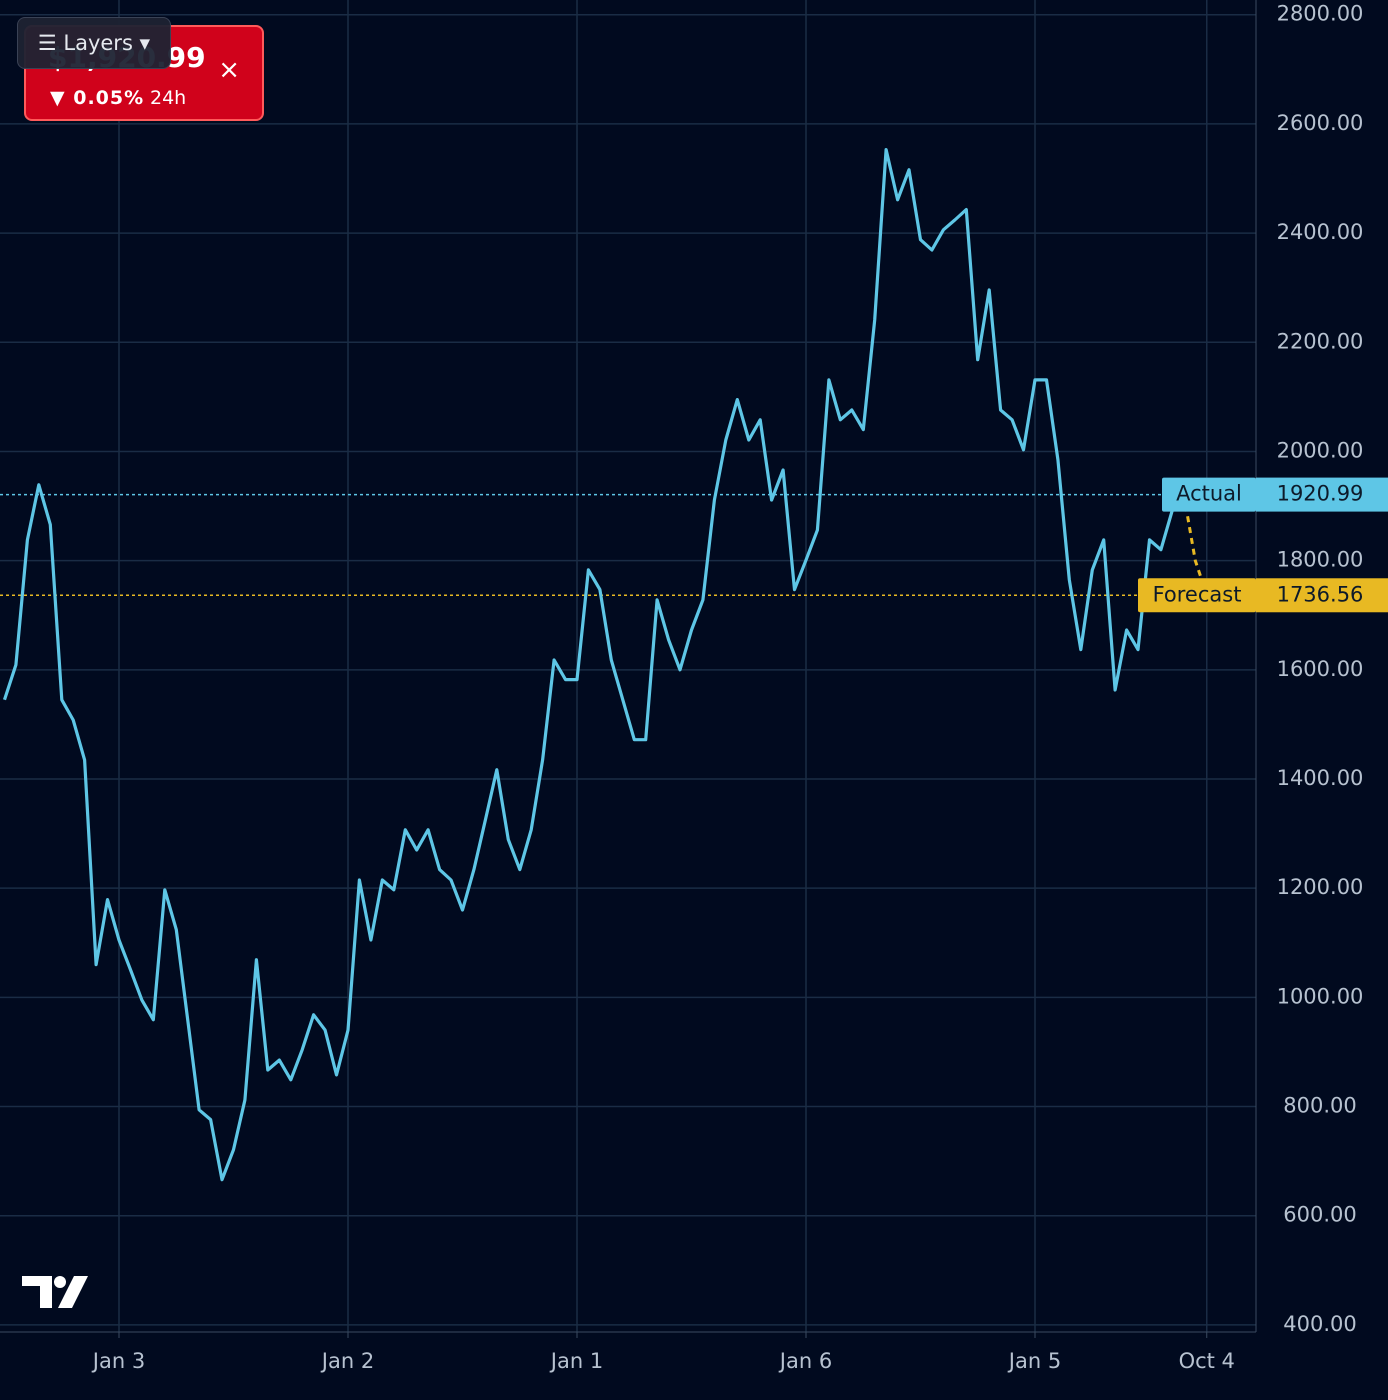 The height and width of the screenshot is (1400, 1388). I want to click on close-button: ×, so click(229, 70).